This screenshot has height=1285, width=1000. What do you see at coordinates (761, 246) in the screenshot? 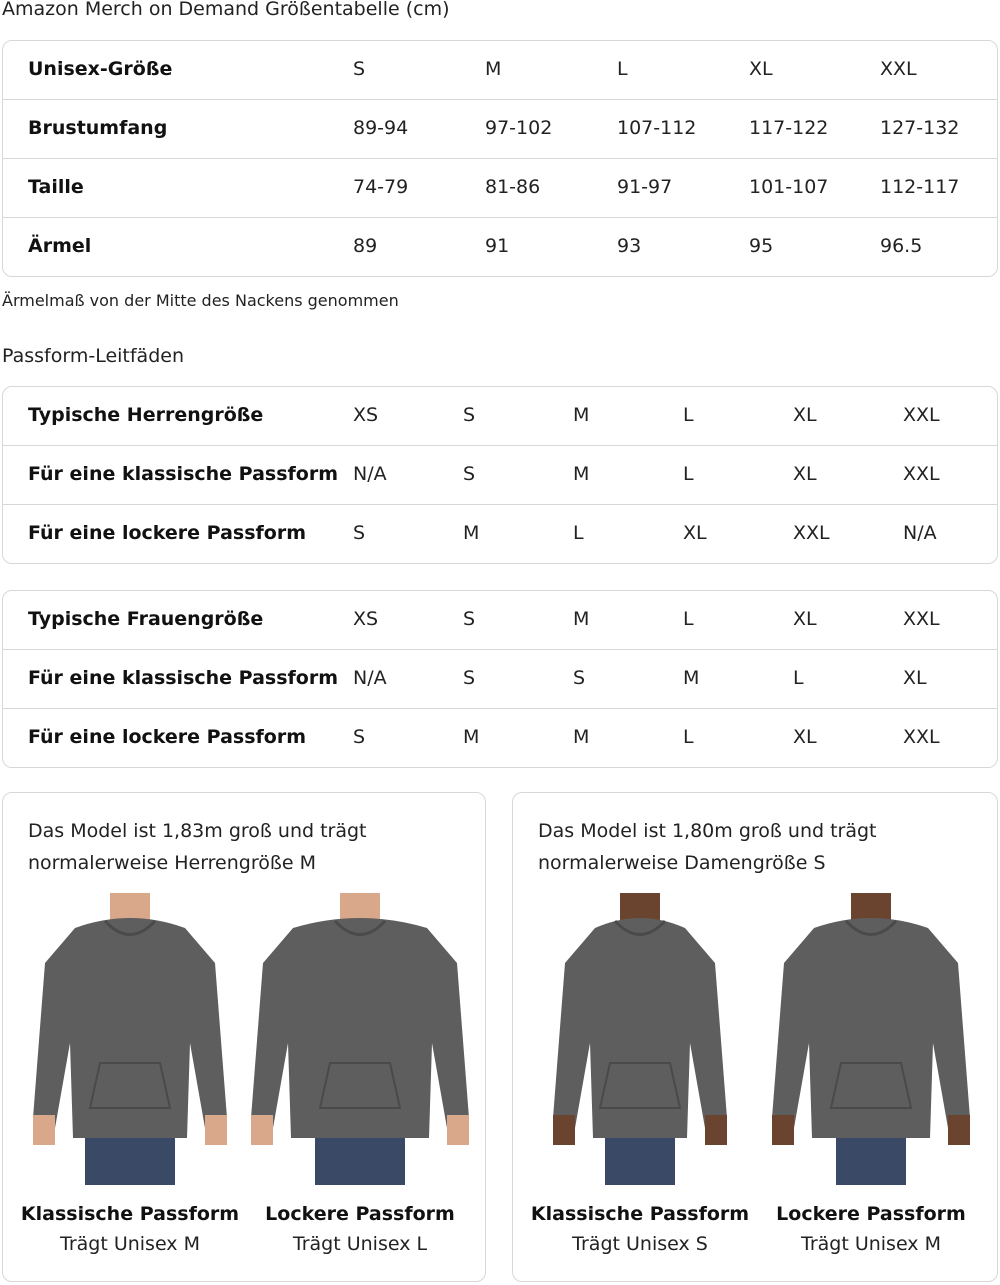
I see `table-cell: 95` at bounding box center [761, 246].